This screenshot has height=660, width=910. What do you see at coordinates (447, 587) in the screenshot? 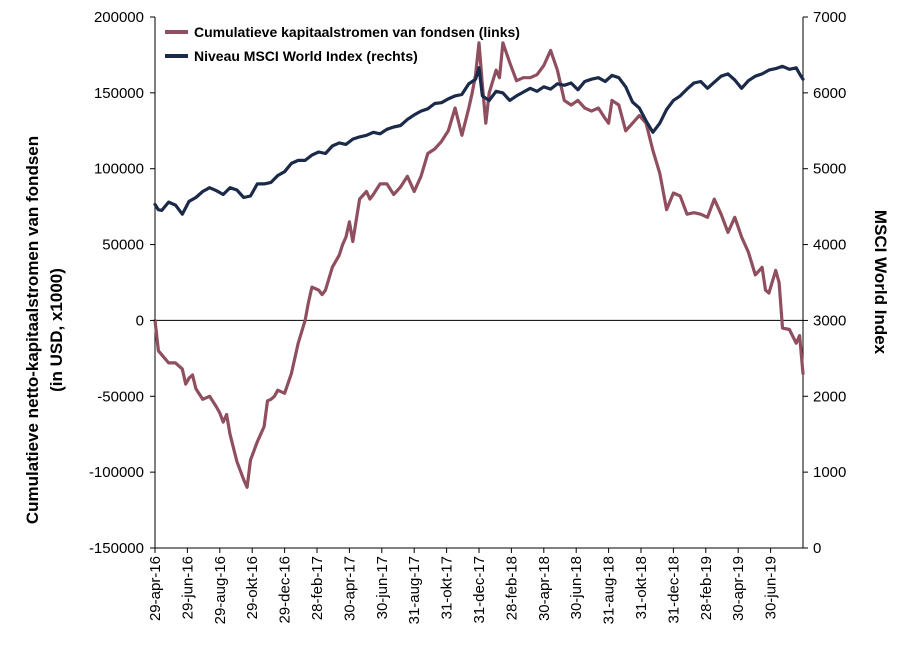
I see `x-tick-label: 31-okt-17` at bounding box center [447, 587].